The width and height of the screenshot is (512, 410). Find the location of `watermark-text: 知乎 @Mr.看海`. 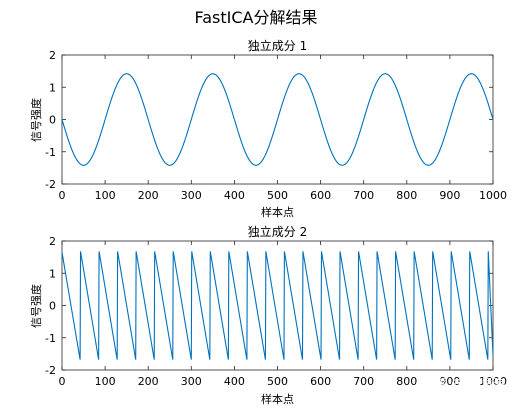

watermark-text: 知乎 @Mr.看海 is located at coordinates (464, 383).